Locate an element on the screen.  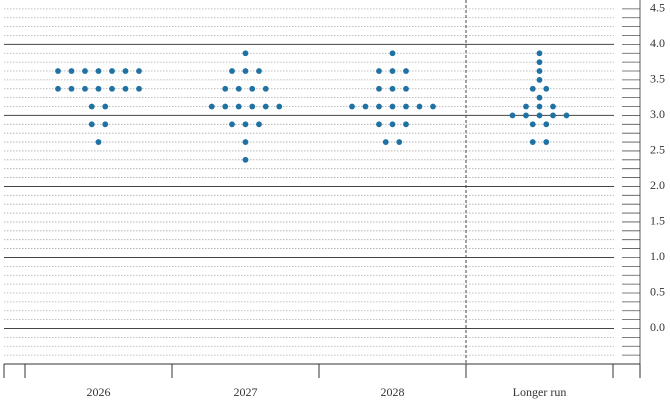
y-tick-label: 0.0 is located at coordinates (657, 327).